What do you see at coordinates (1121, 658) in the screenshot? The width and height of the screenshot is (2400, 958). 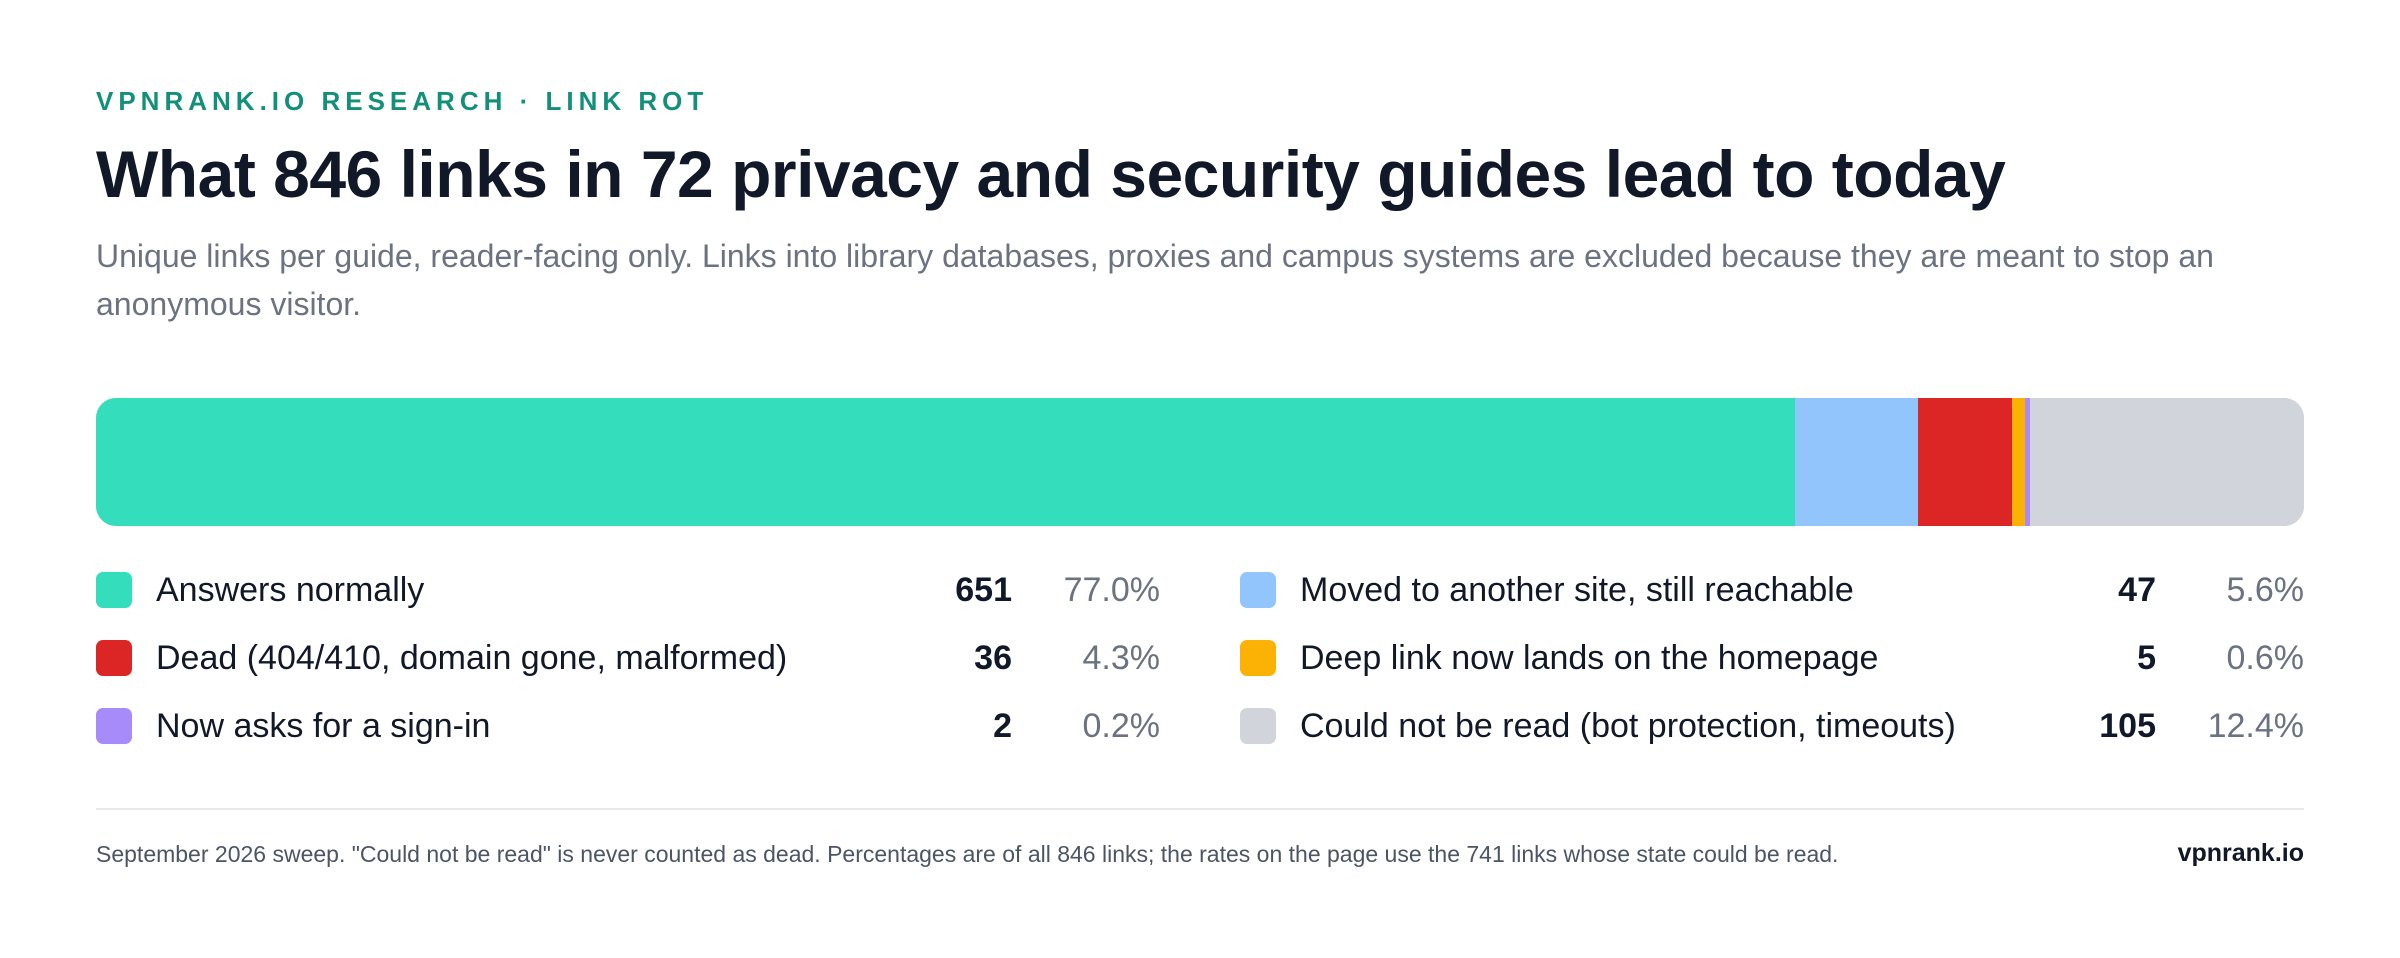 I see `legend-percent: 4.3%` at bounding box center [1121, 658].